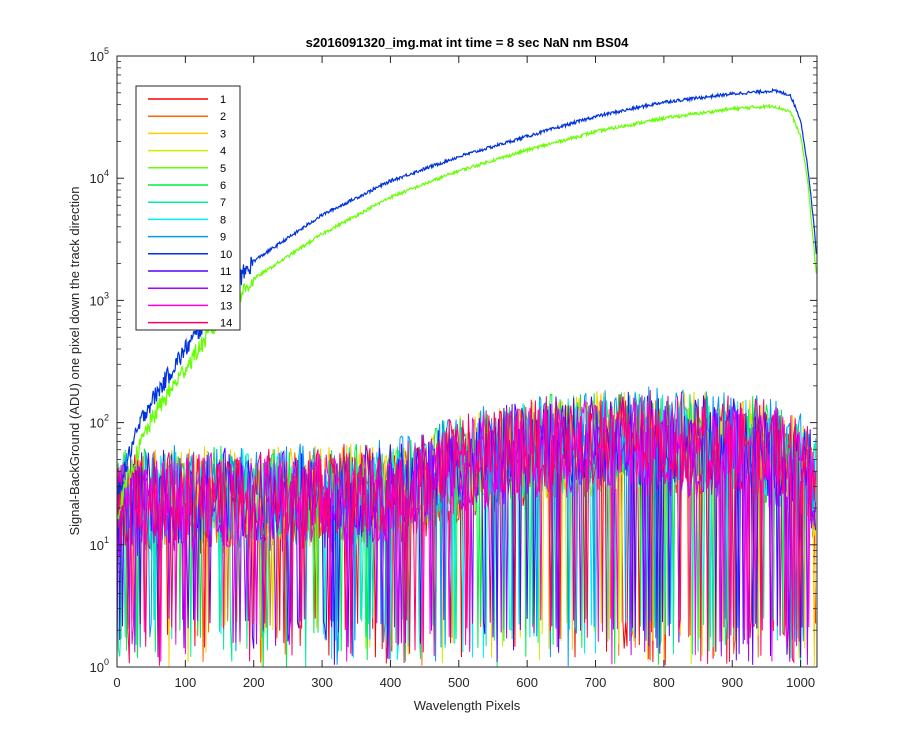 This screenshot has width=900, height=755. I want to click on x-tick-label: 500, so click(459, 682).